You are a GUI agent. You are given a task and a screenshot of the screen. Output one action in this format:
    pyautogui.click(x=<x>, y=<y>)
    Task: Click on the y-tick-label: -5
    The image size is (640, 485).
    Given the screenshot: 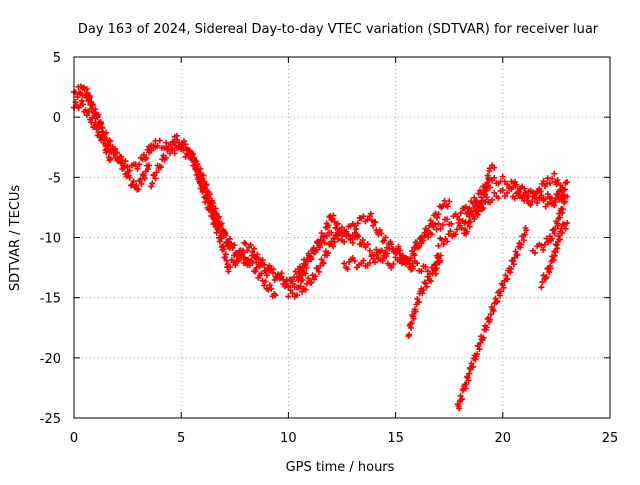 What is the action you would take?
    pyautogui.click(x=54, y=178)
    